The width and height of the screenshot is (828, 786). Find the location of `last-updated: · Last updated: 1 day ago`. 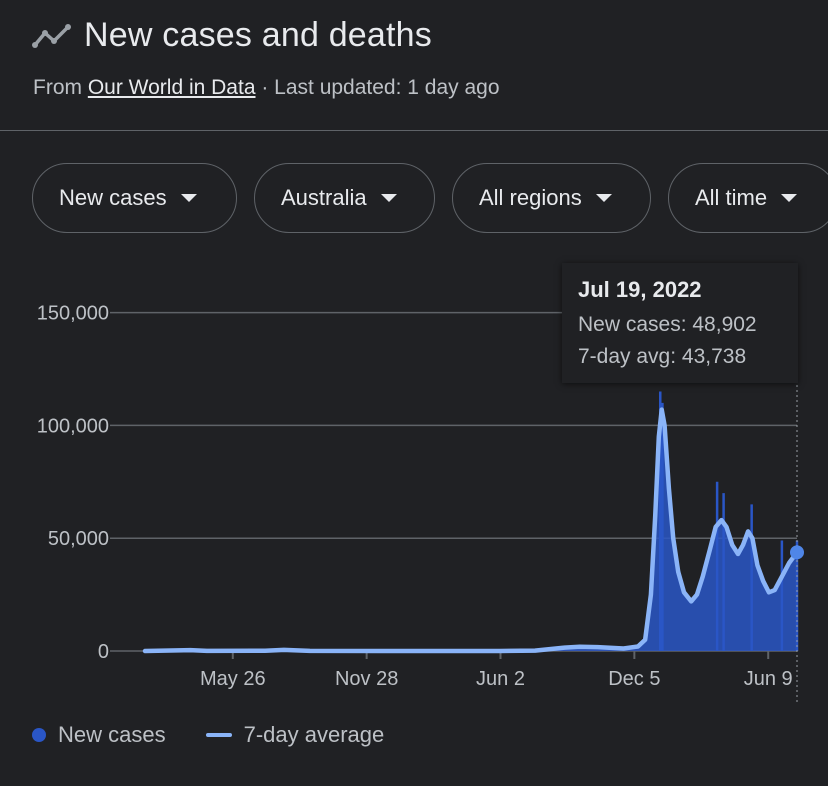

last-updated: · Last updated: 1 day ago is located at coordinates (377, 87).